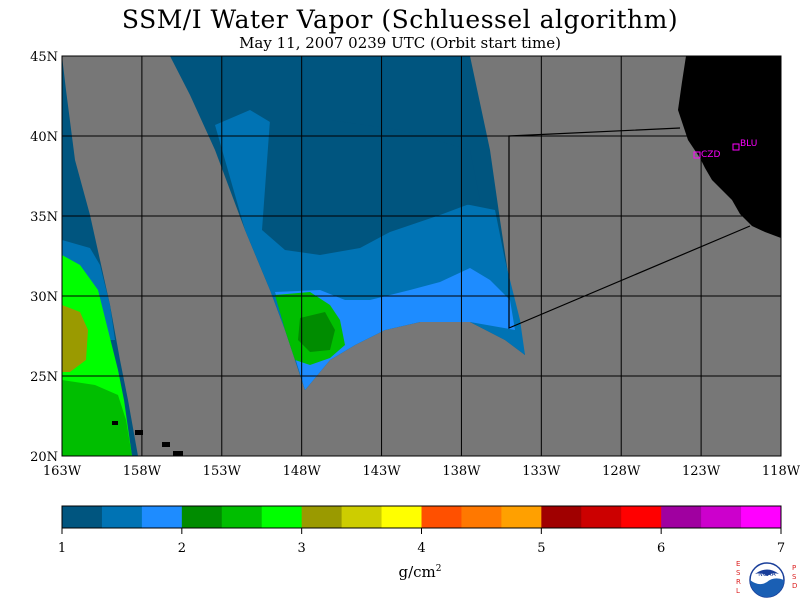 The image size is (800, 600). What do you see at coordinates (44, 217) in the screenshot?
I see `lat-label: 35N` at bounding box center [44, 217].